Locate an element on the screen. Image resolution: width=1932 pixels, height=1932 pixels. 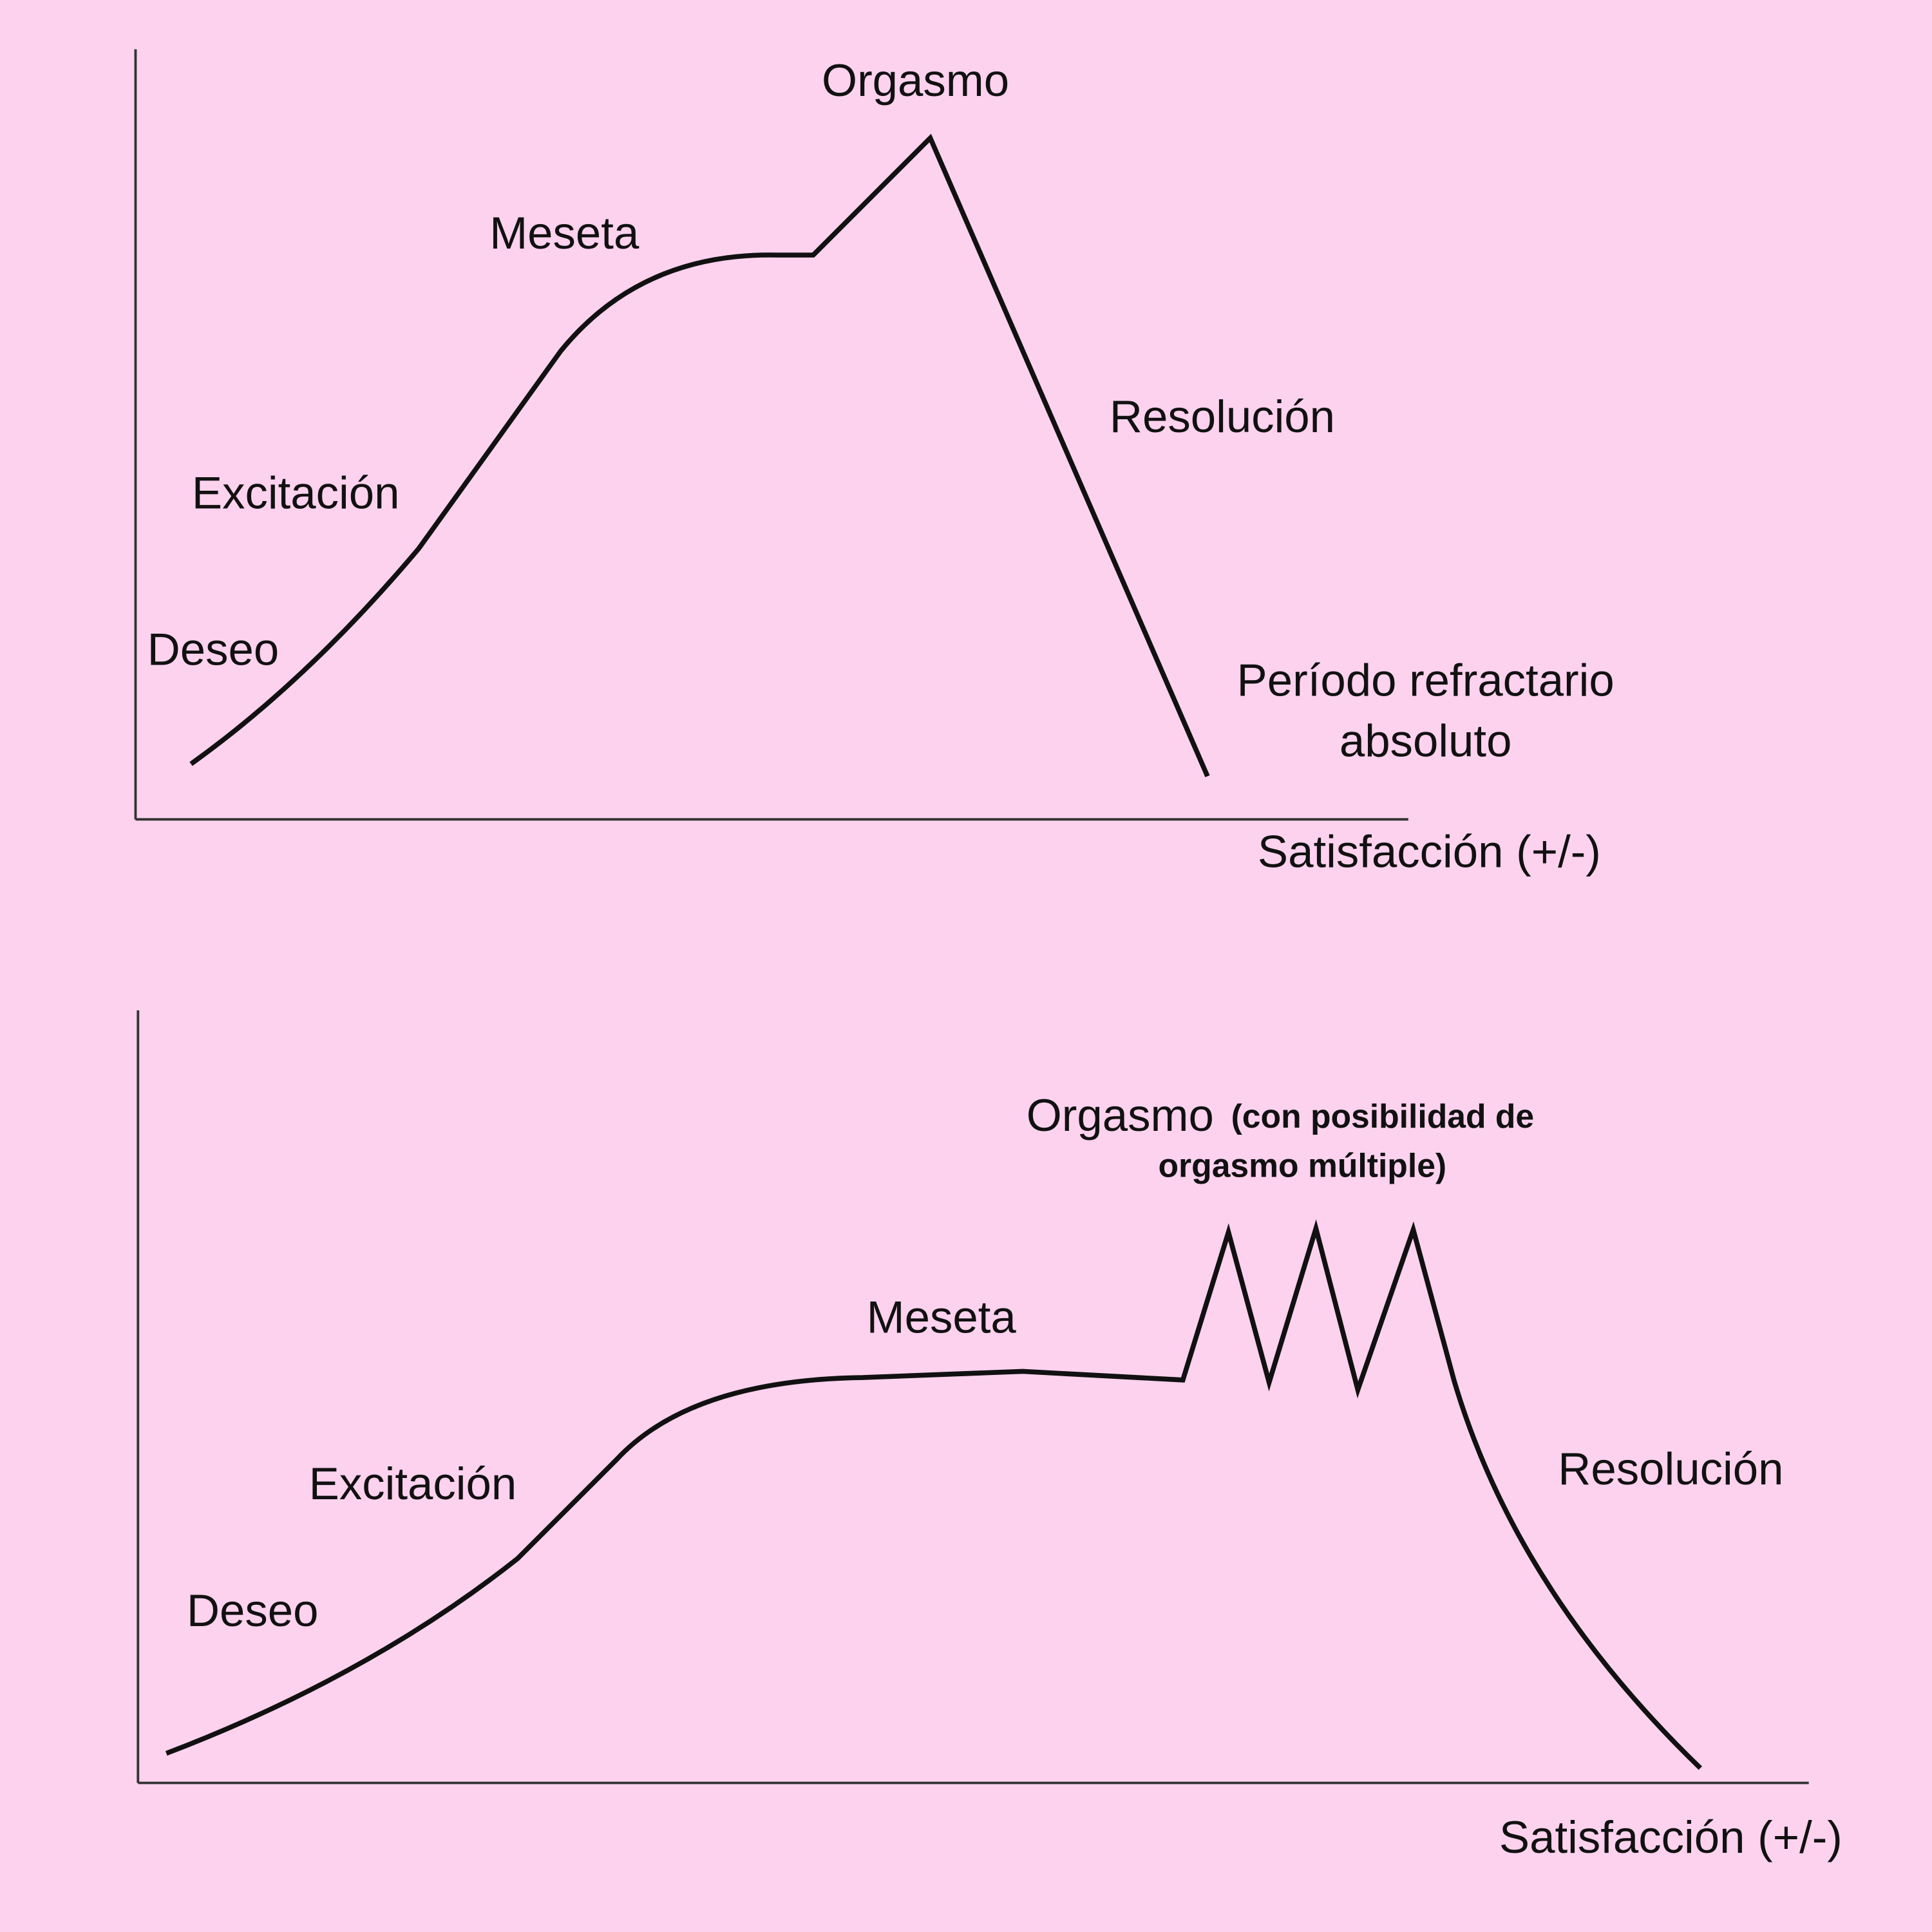
phase-label: Orgasmo (con posibilidad de is located at coordinates (1281, 1115).